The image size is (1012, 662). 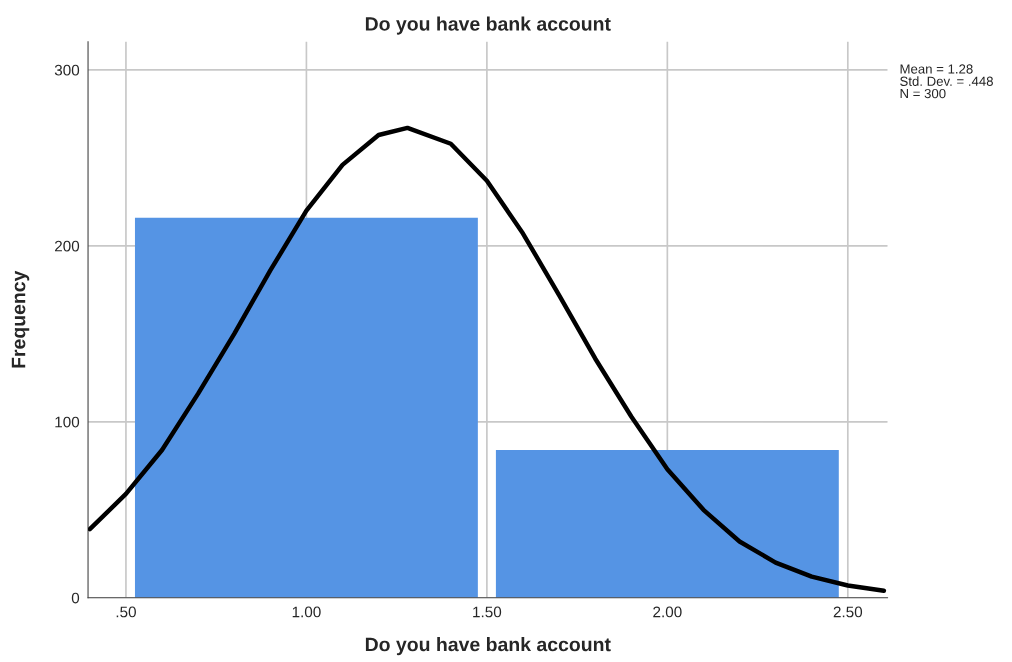 I want to click on y-tick-label: 200, so click(x=67, y=246).